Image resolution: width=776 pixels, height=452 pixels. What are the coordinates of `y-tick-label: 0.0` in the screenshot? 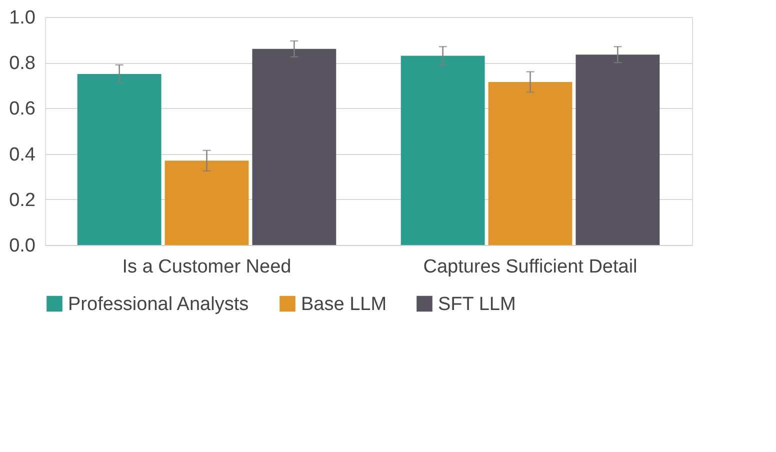 It's located at (22, 246).